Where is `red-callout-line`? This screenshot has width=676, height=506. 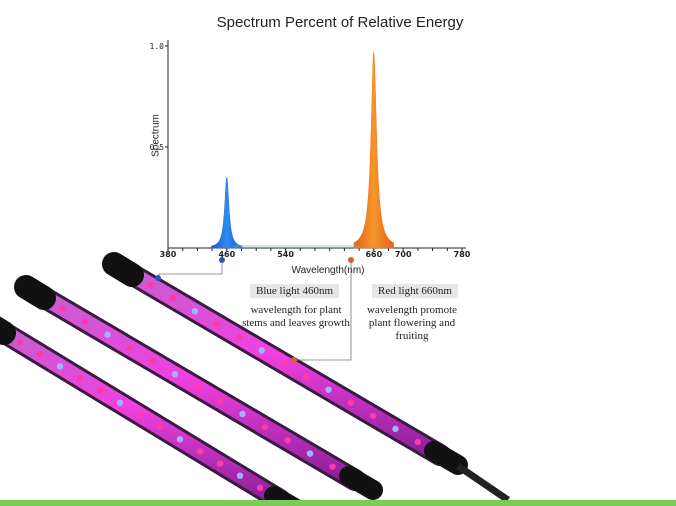
red-callout-line is located at coordinates (323, 311).